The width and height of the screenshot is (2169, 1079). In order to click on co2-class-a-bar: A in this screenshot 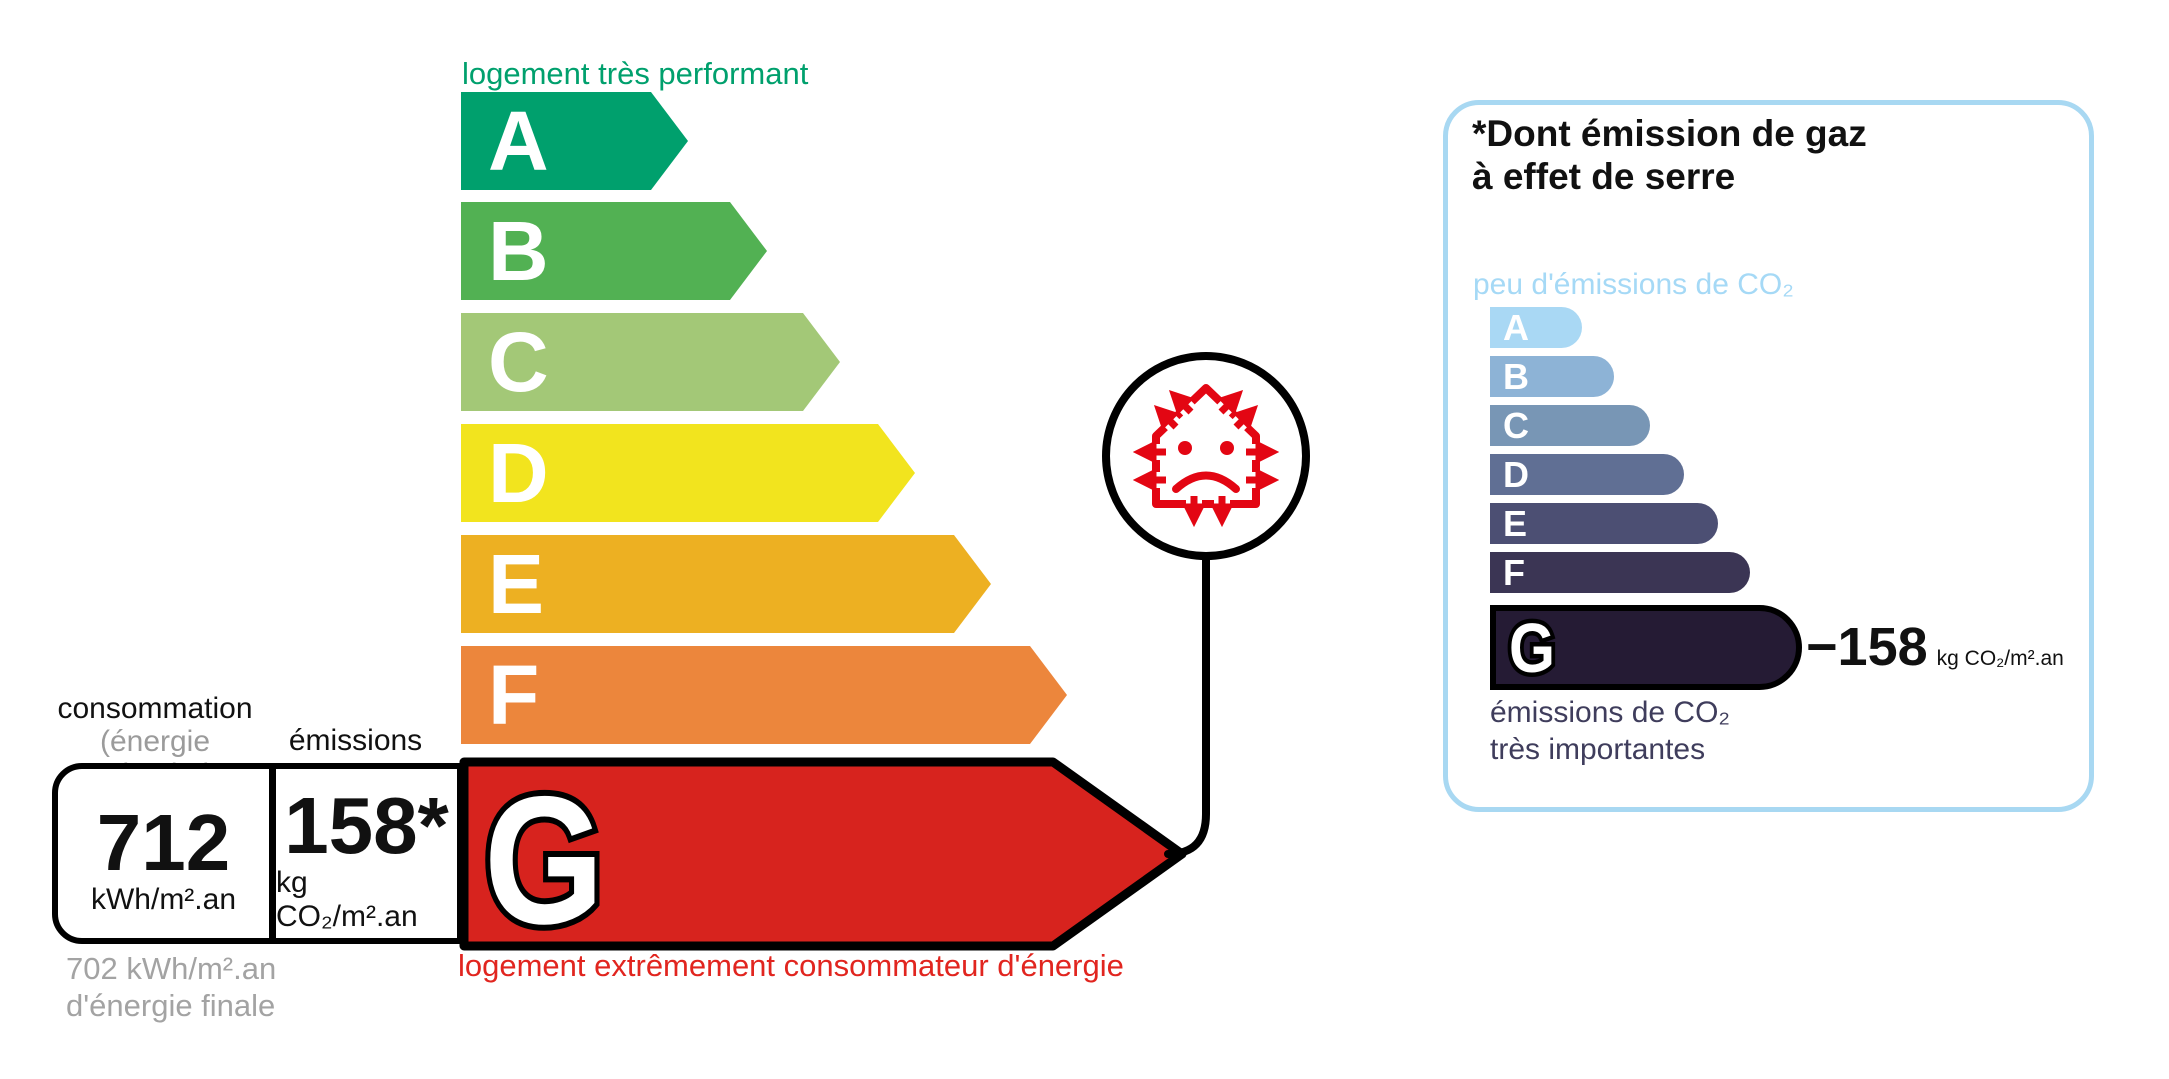, I will do `click(1536, 327)`.